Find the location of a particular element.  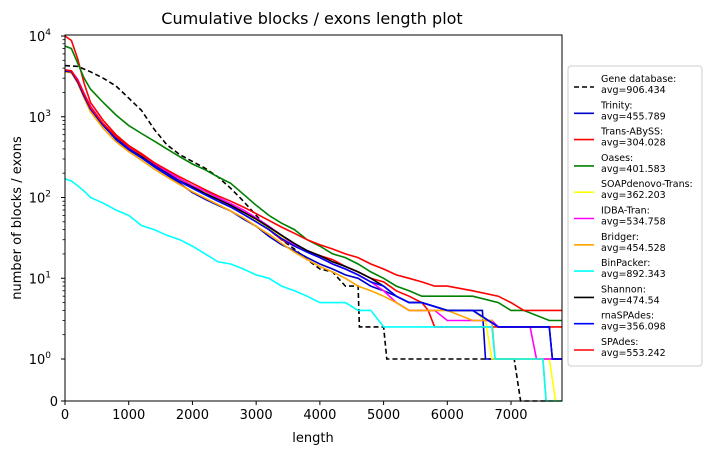

y-tick-label-5: 10⁴ is located at coordinates (40, 36).